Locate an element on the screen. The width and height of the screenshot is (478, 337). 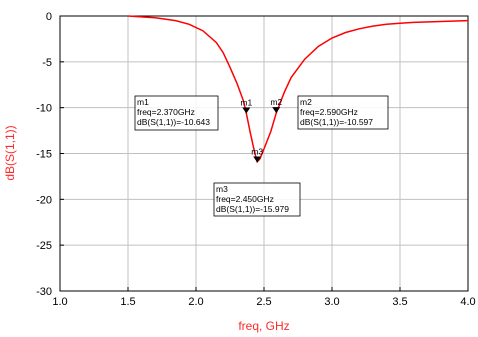
marker-label: m1 is located at coordinates (246, 103).